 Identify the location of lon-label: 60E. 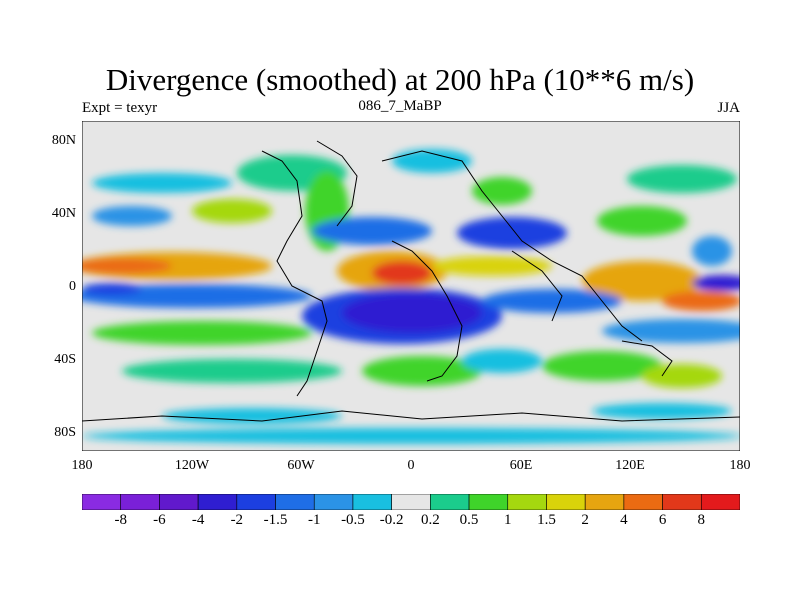
(521, 465).